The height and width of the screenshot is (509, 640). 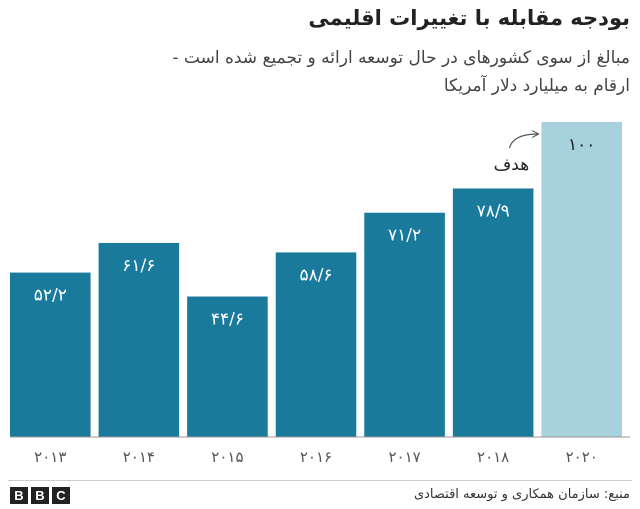 I want to click on chart-title: بودجه مقابله با تغییرات اقلیمی, so click(x=469, y=18).